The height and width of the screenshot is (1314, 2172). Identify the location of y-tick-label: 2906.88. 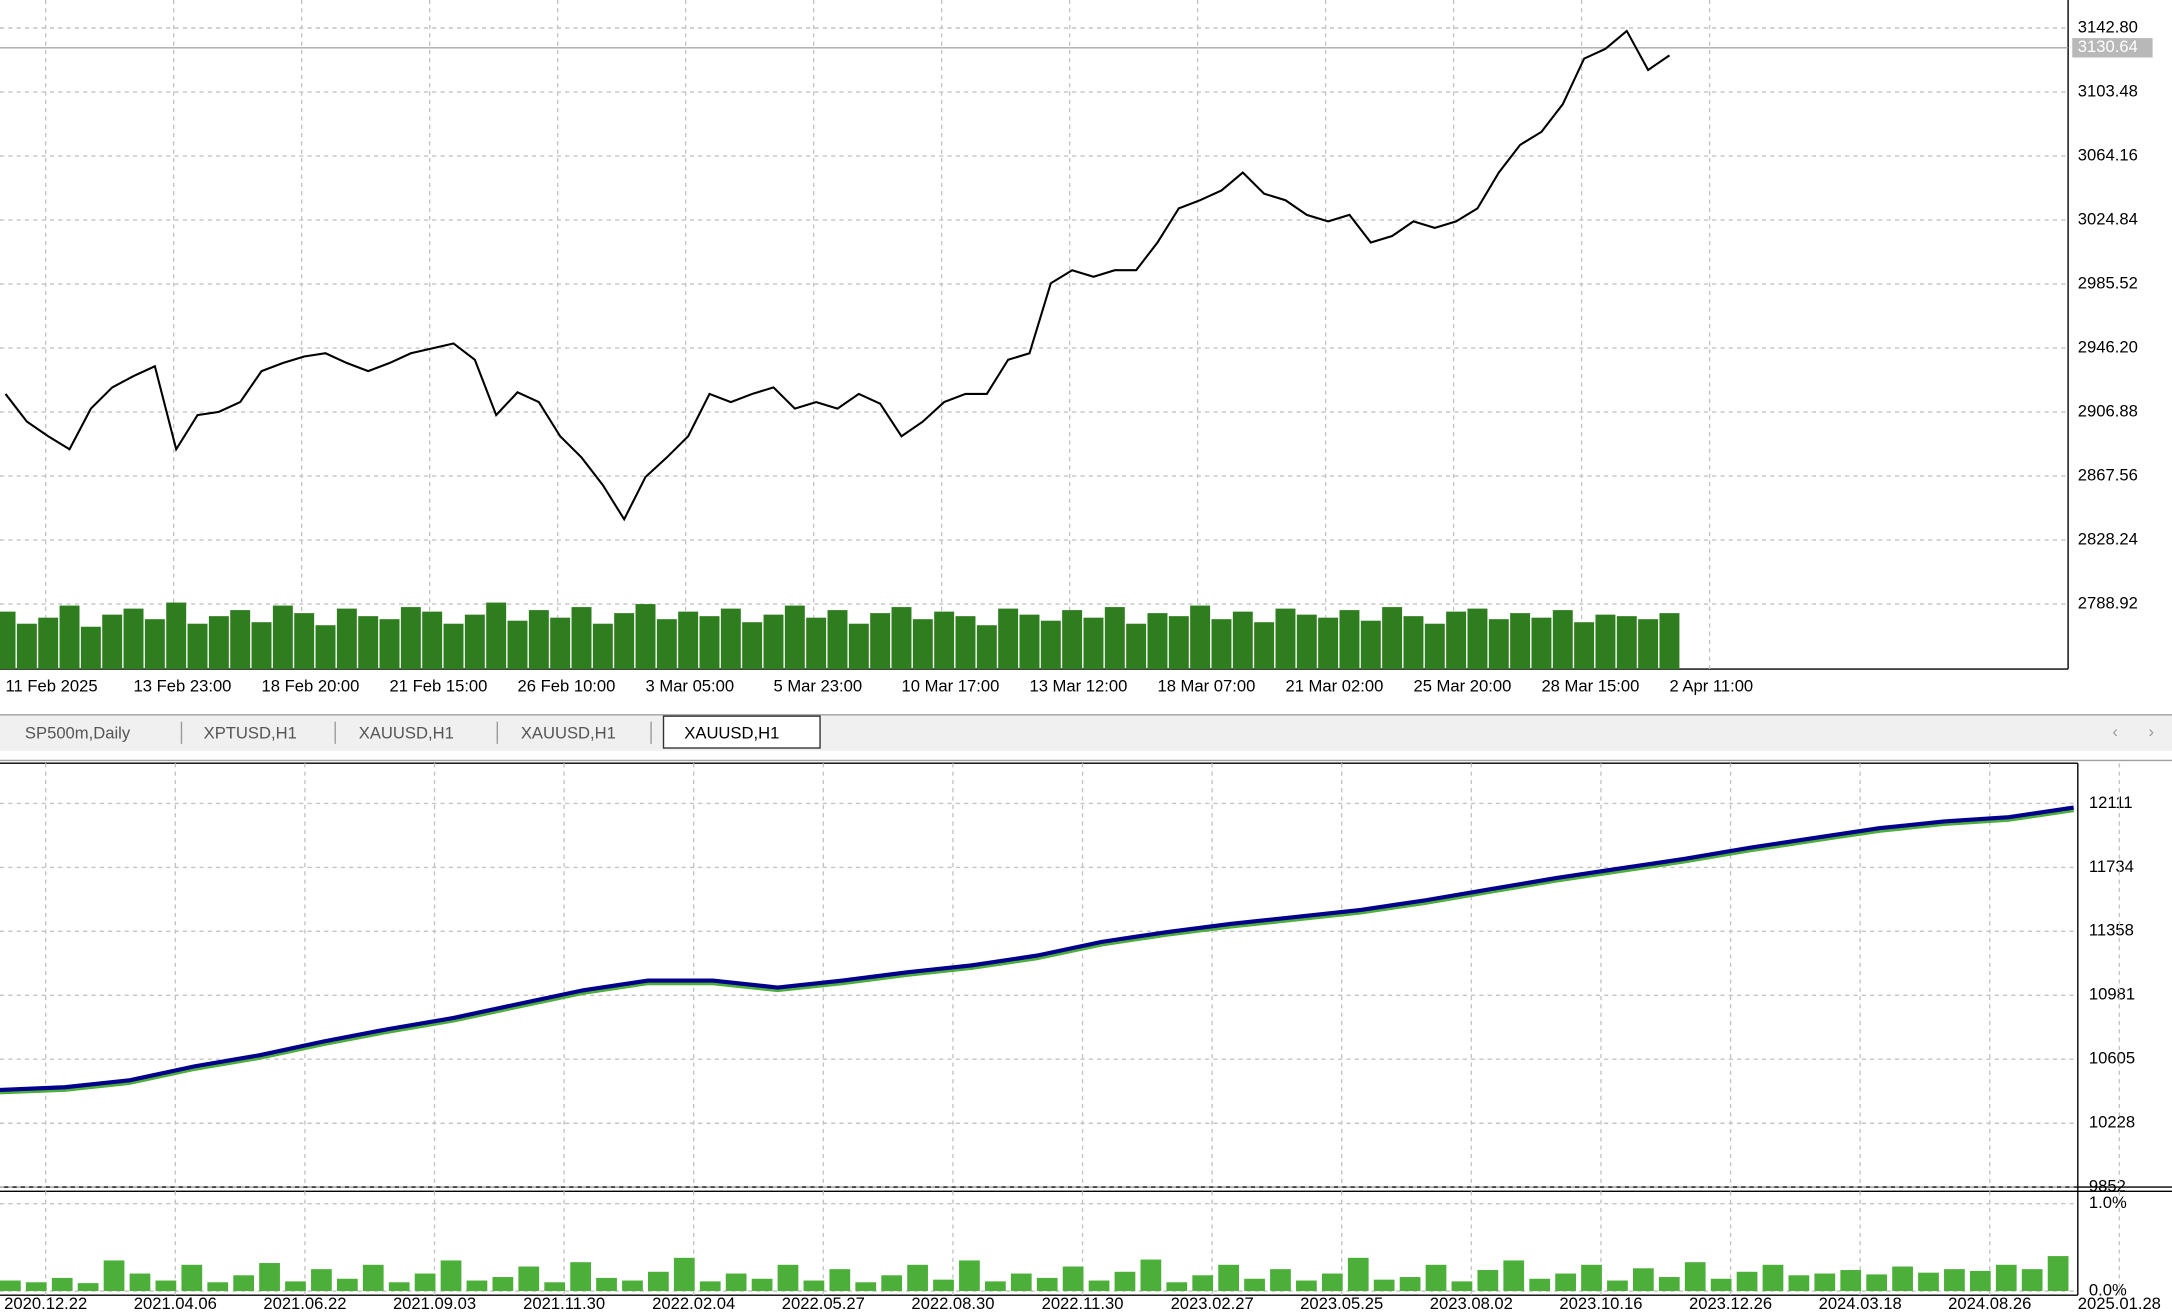
(2108, 410).